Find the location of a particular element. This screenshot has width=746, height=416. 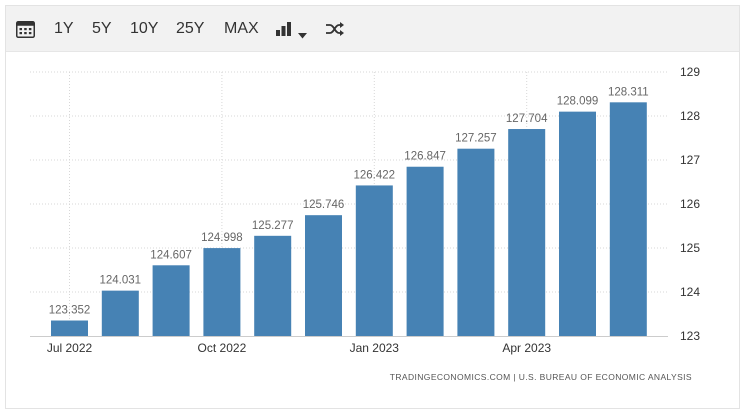

y-axis: 123 124 125 126 127 128 129 is located at coordinates (690, 204).